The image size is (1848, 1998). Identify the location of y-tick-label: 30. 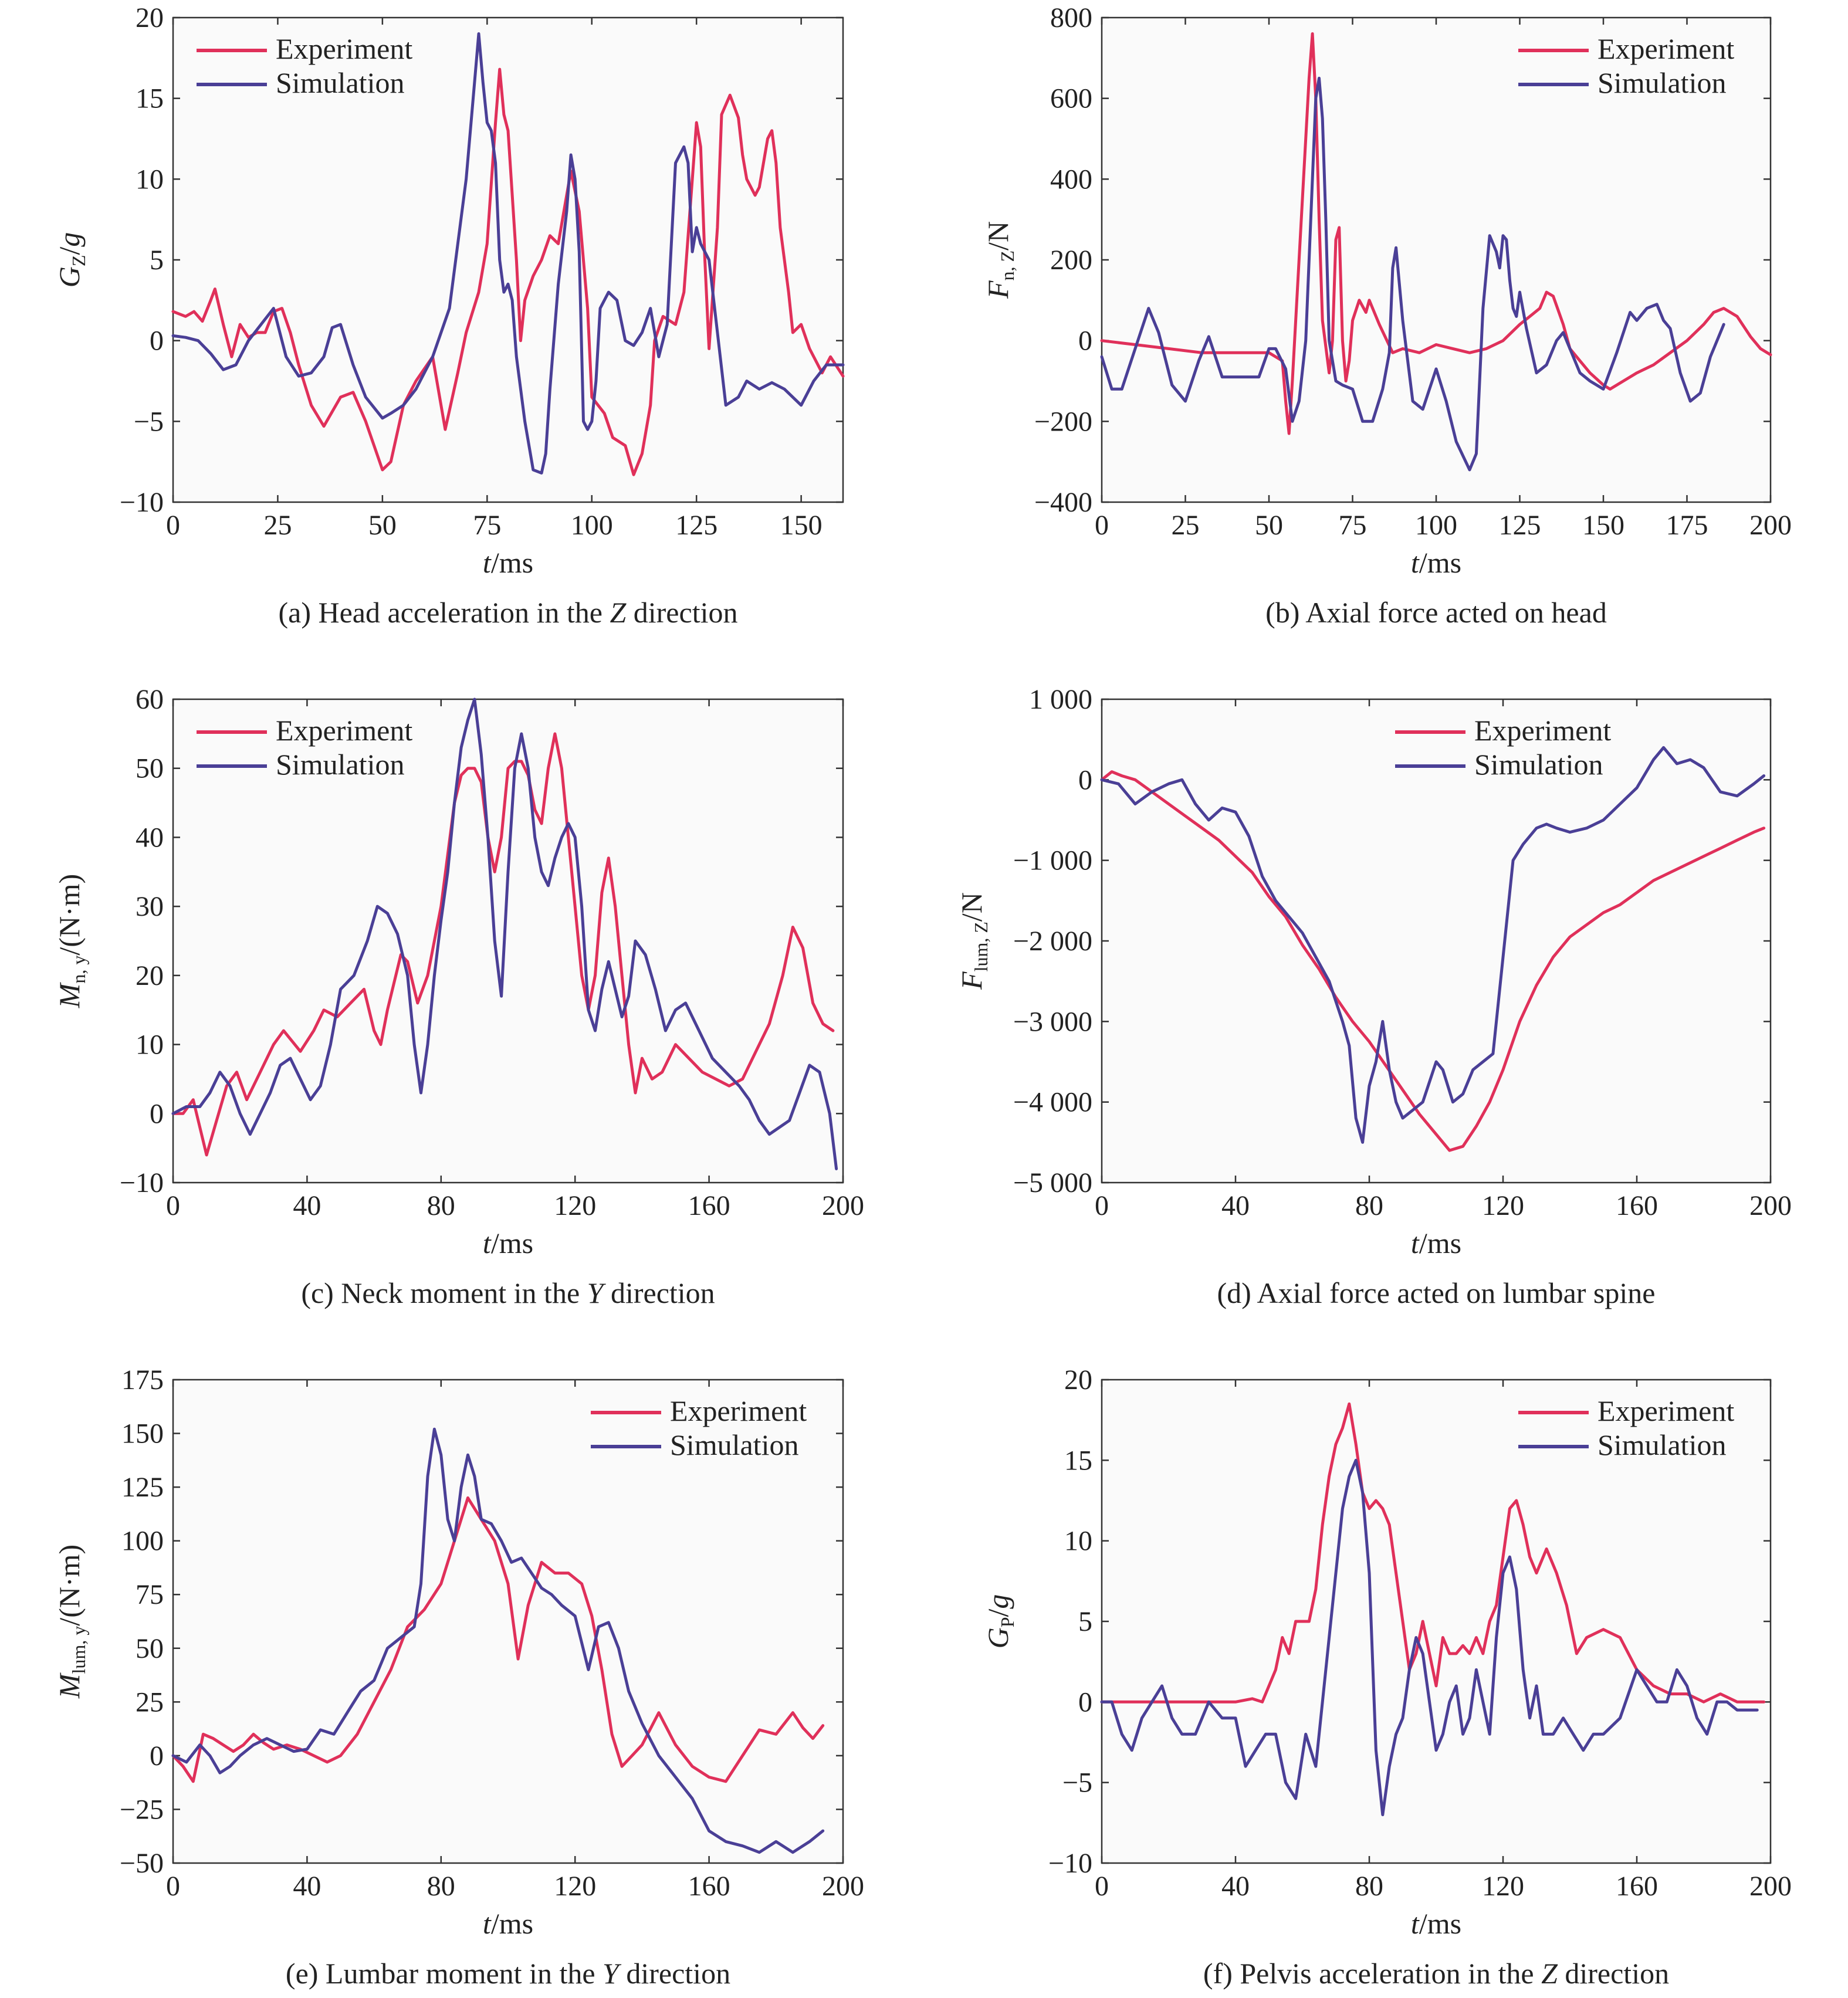
(150, 907).